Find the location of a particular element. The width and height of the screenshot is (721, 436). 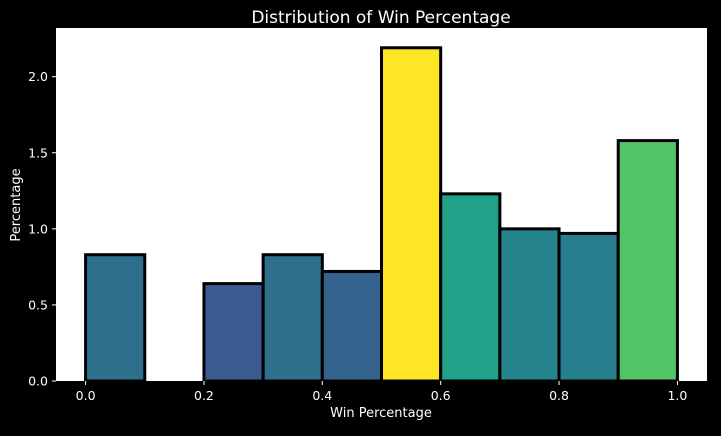

x-axis-ticks: 0.0 0.2 0.4 0.6 0.8 1.0 is located at coordinates (381, 392).